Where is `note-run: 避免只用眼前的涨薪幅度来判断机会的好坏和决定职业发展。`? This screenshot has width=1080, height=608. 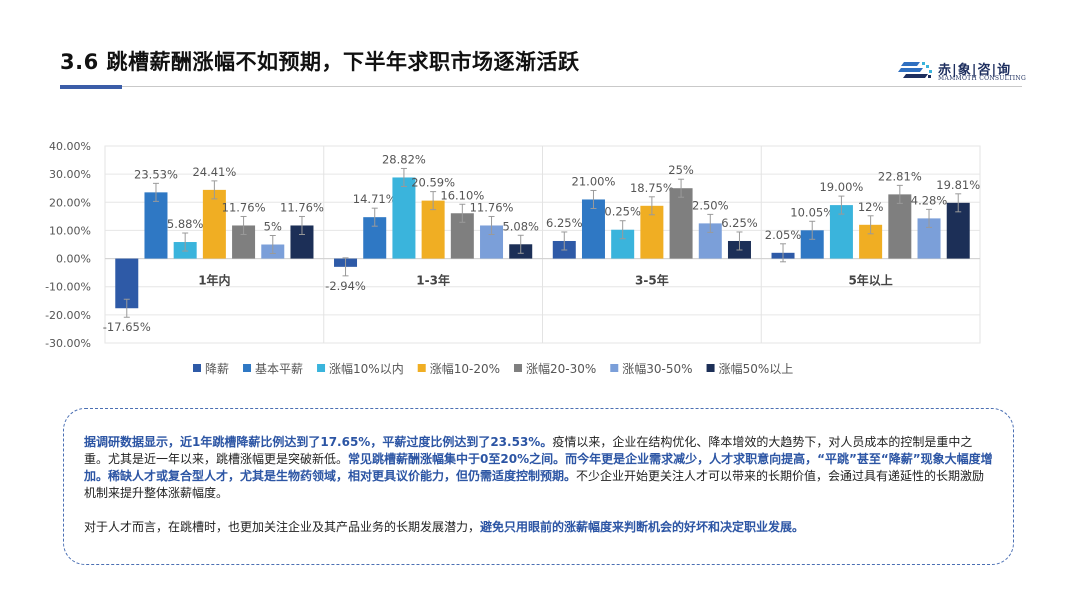
note-run: 避免只用眼前的涨薪幅度来判断机会的好坏和决定职业发展。 is located at coordinates (642, 527).